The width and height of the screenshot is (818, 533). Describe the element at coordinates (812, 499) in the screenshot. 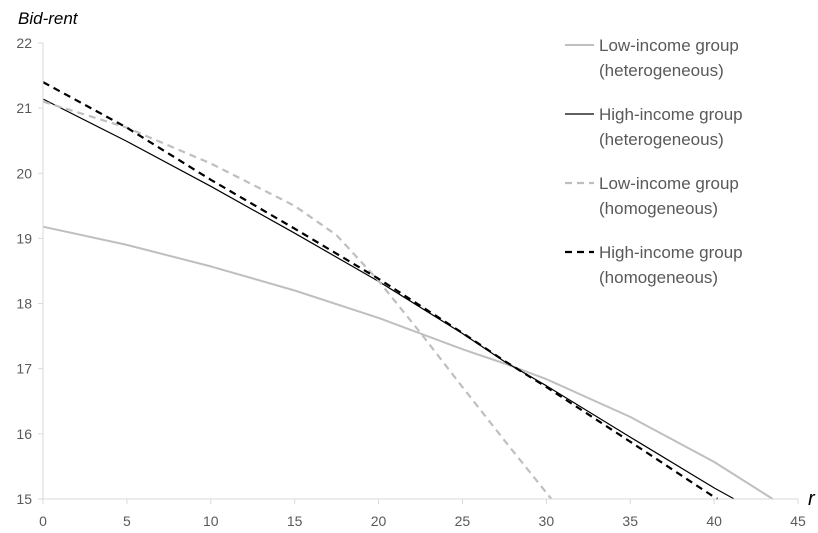

I see `x-axis-title: r` at that location.